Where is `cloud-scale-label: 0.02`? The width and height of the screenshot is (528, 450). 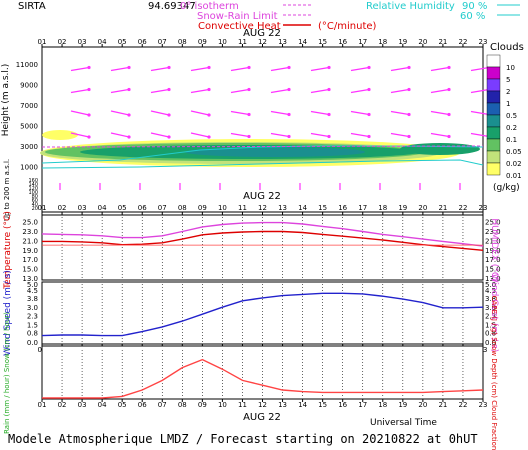 cloud-scale-label: 0.02 is located at coordinates (514, 164).